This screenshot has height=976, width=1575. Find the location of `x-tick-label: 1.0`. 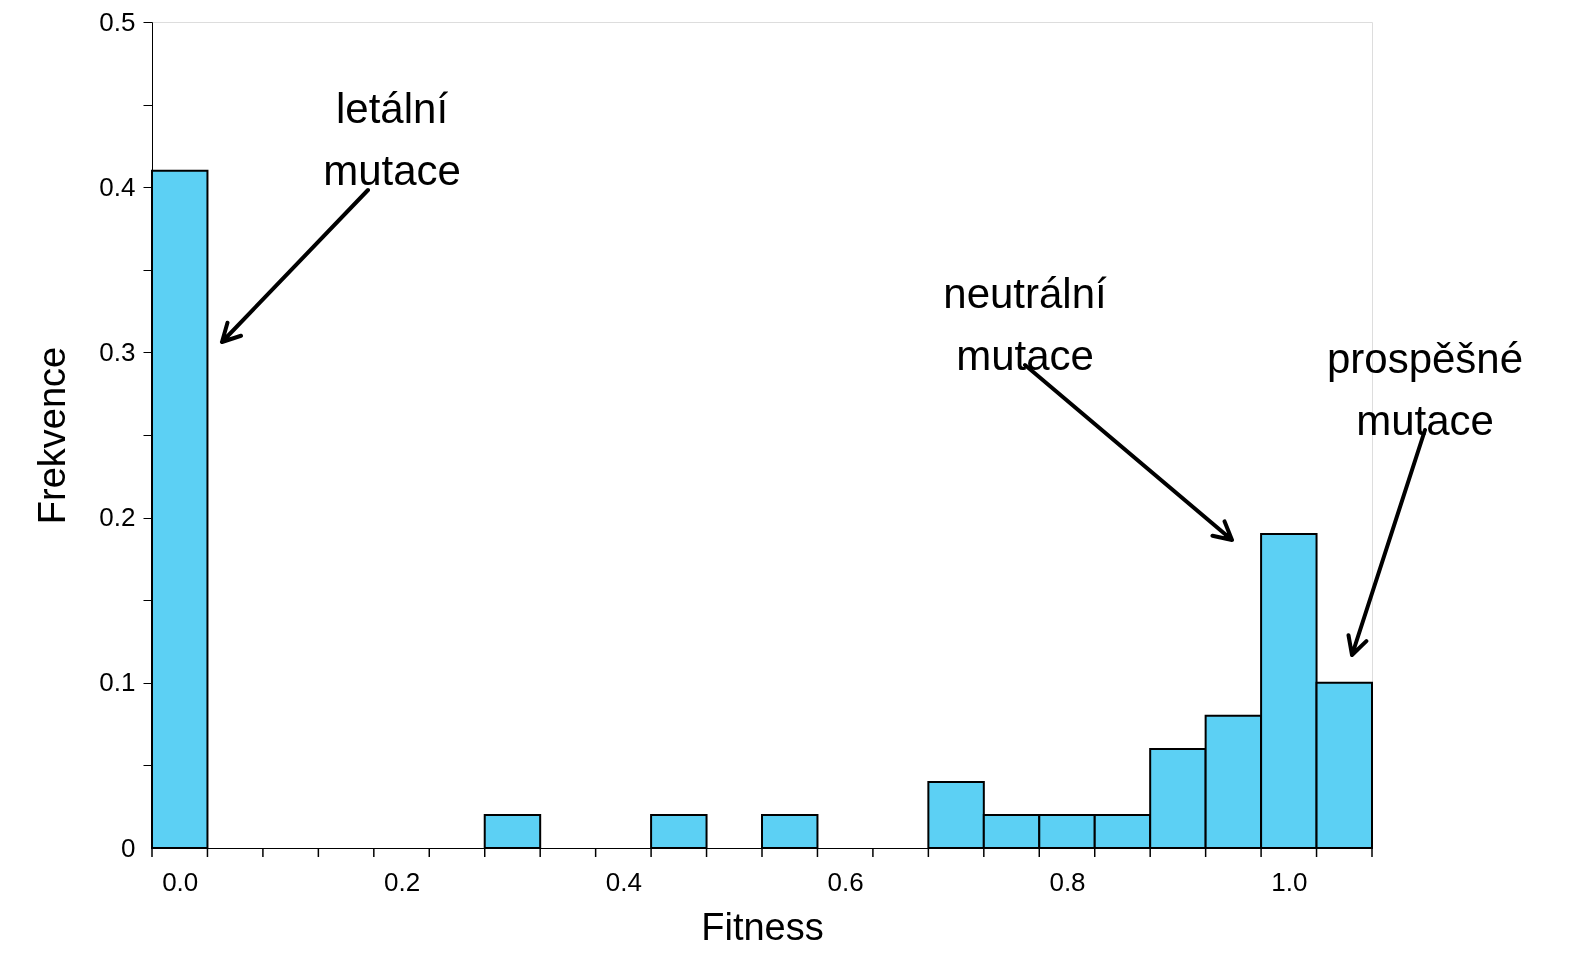

x-tick-label: 1.0 is located at coordinates (1289, 881).